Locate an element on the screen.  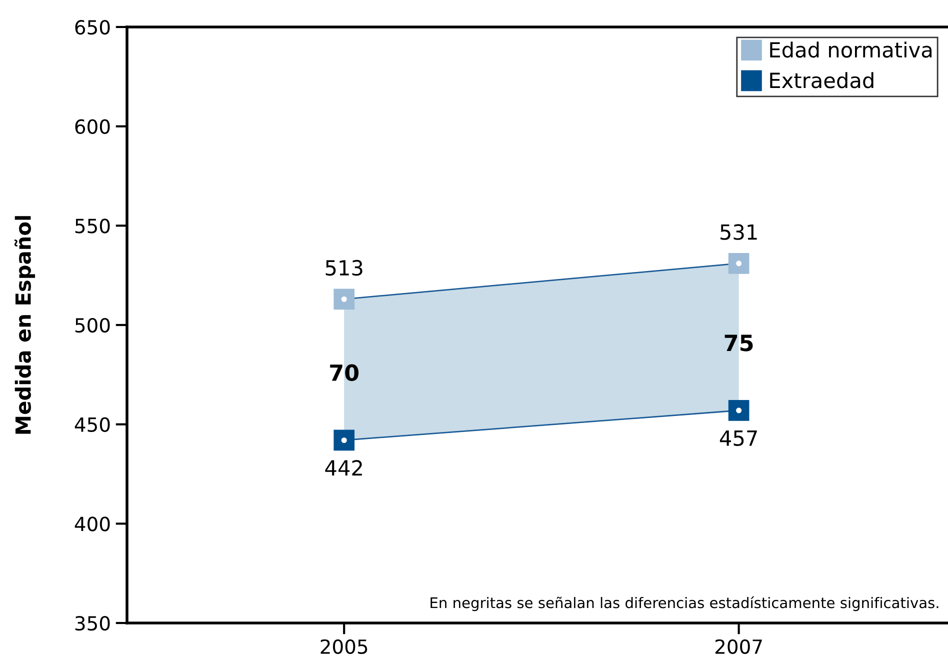
data-label: 513 is located at coordinates (344, 268).